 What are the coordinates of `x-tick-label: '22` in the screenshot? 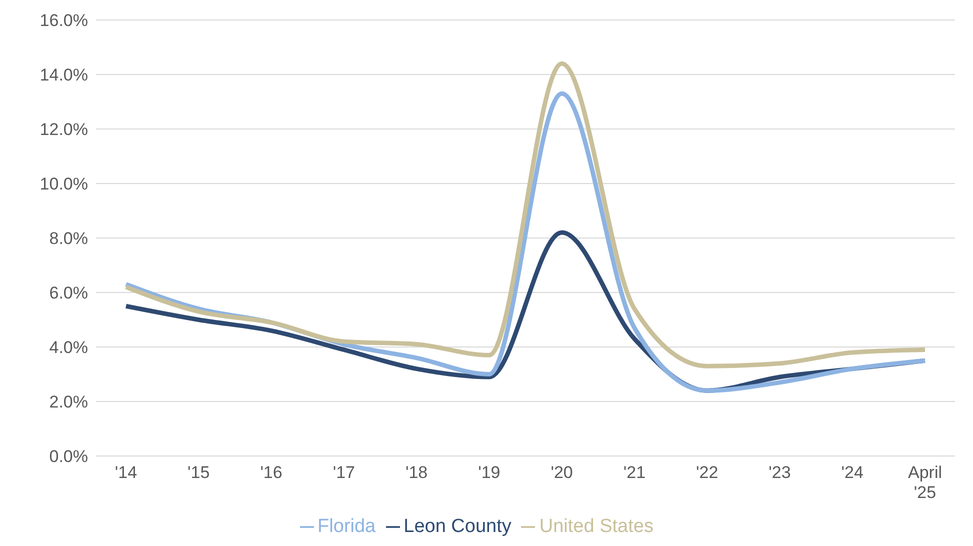 It's located at (707, 472).